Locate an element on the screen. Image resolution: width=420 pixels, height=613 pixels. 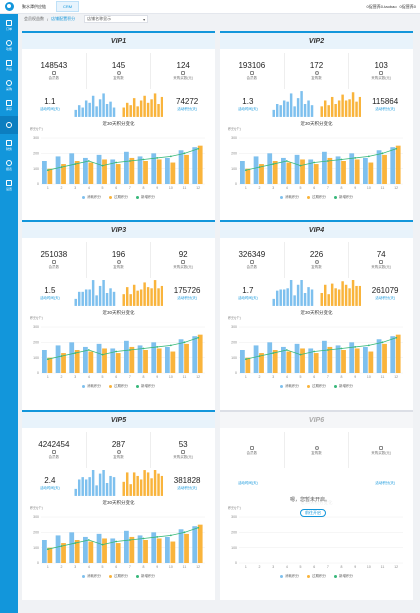
purchases-value: 145 is located at coordinates (118, 65).